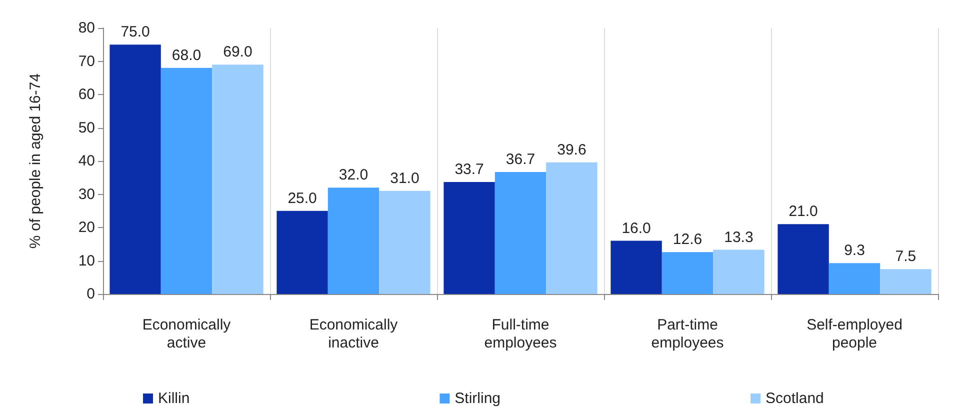 The image size is (958, 419). Describe the element at coordinates (353, 175) in the screenshot. I see `data-label: 32.0` at that location.